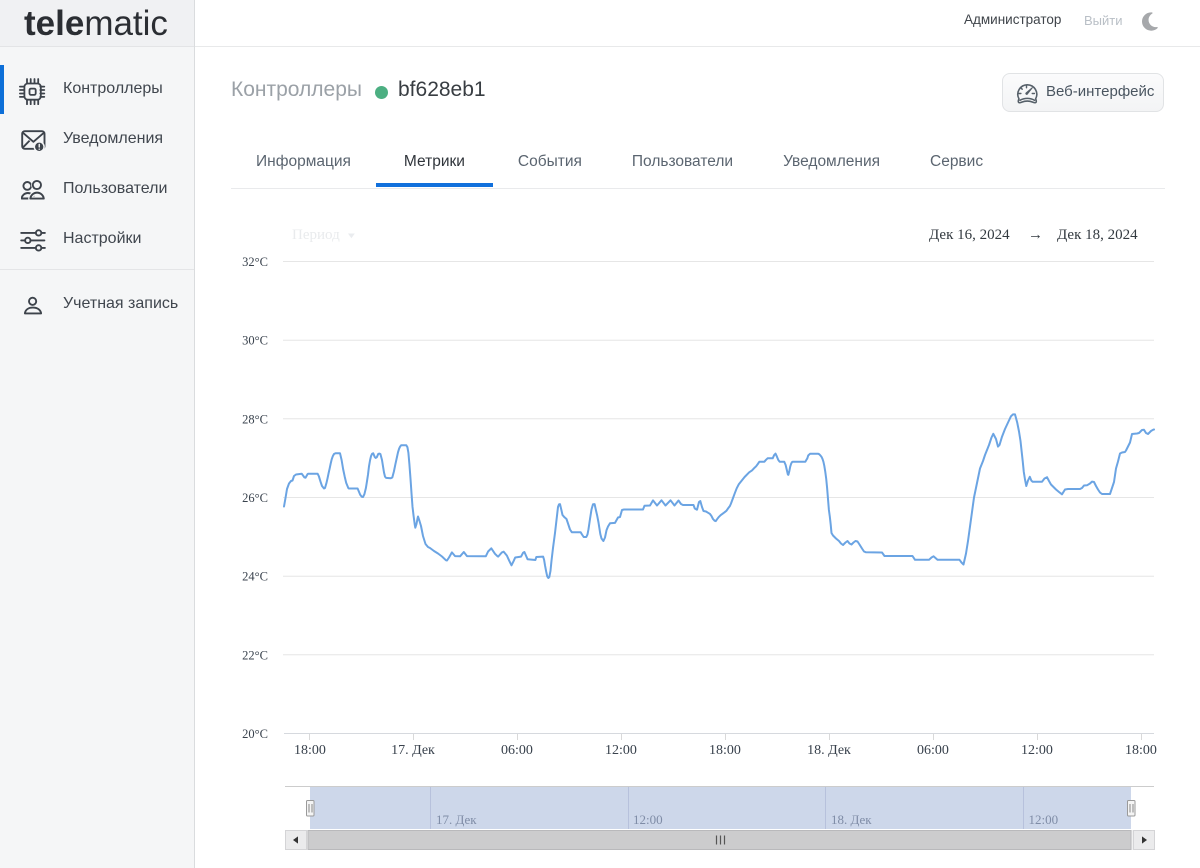 The width and height of the screenshot is (1200, 868). I want to click on svg-text: Период, so click(316, 235).